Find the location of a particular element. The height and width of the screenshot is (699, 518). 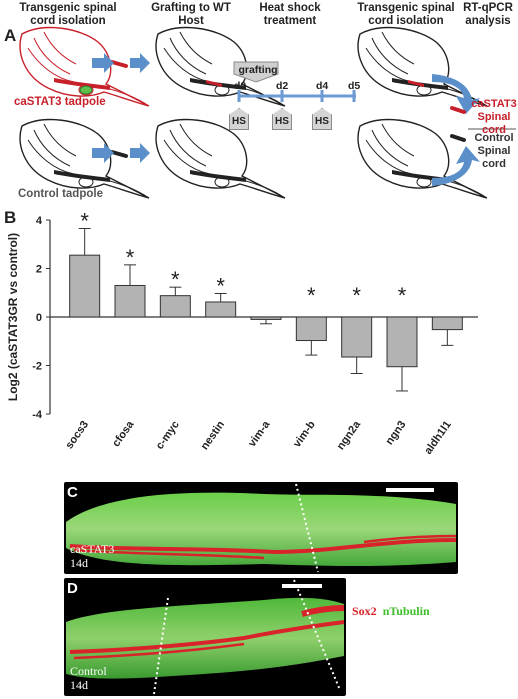

x-tick-label-ngn2a: ngn2a is located at coordinates (349, 435).